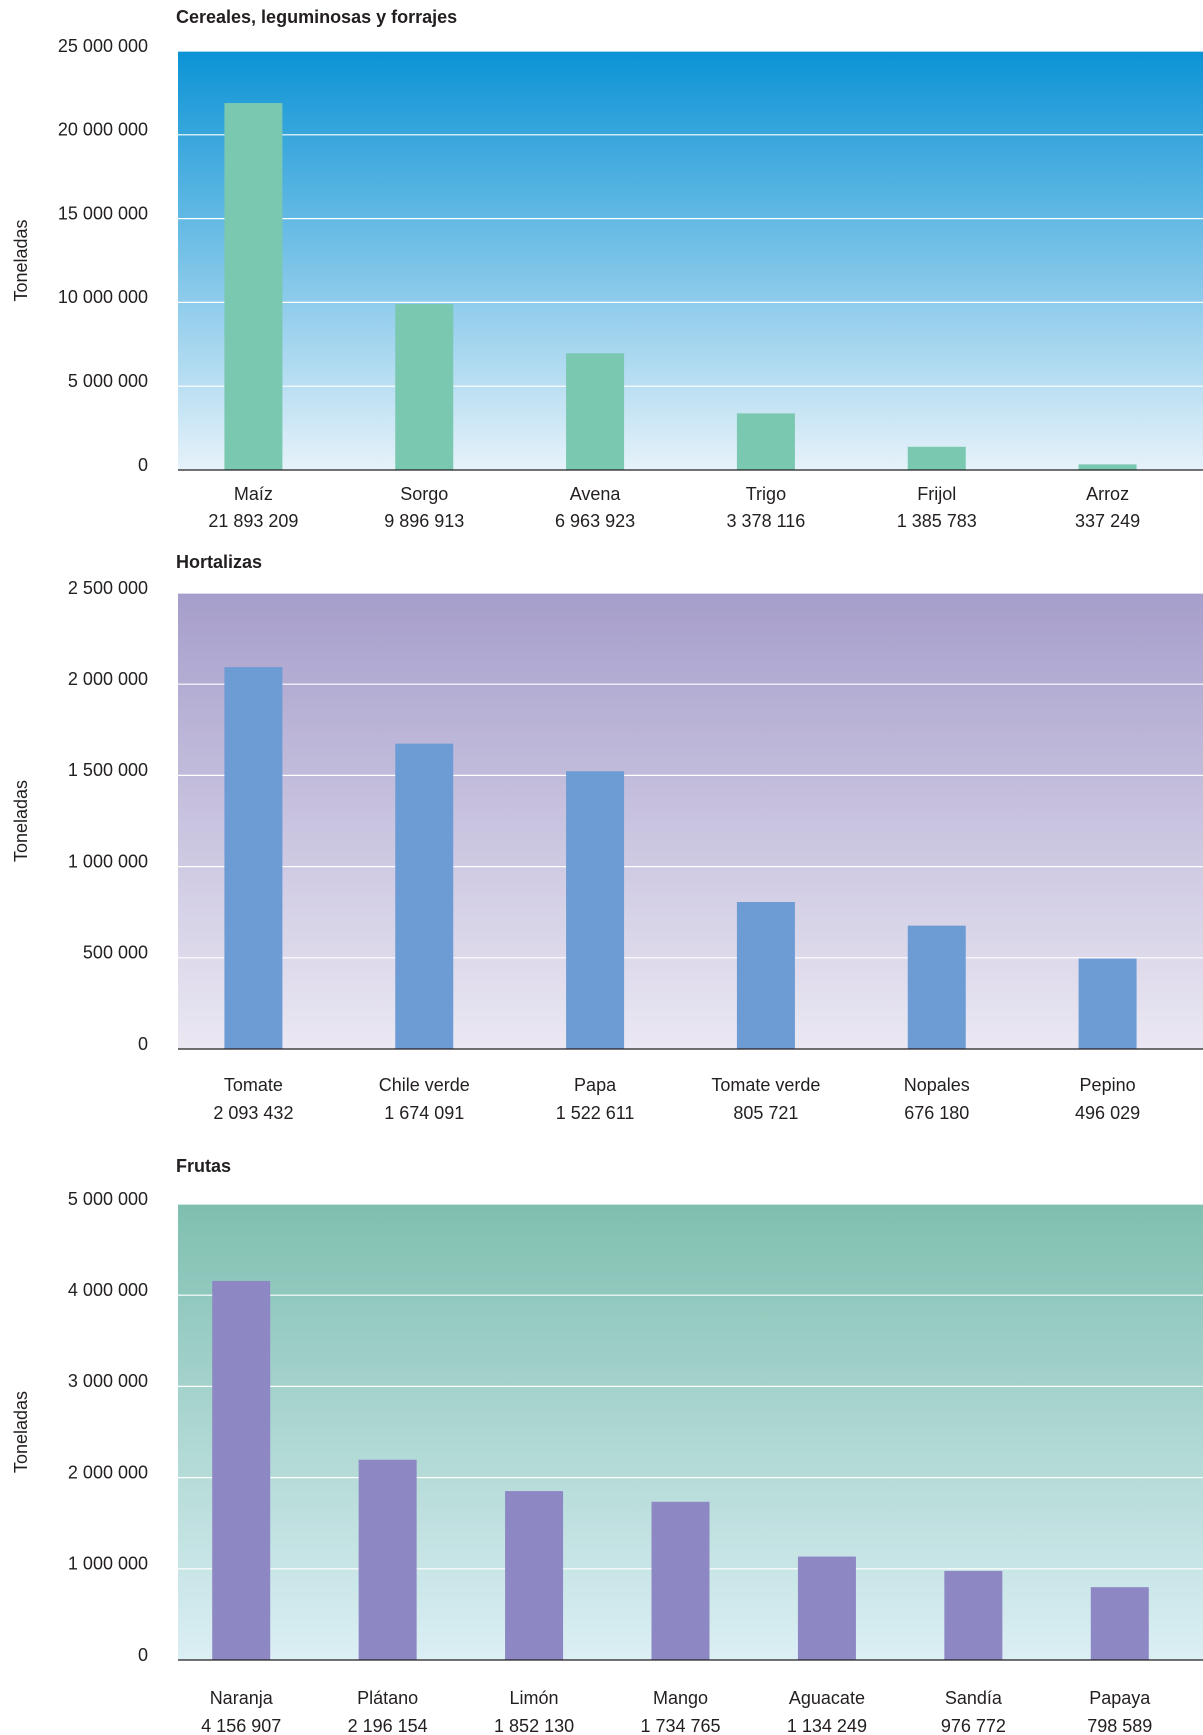 The height and width of the screenshot is (1735, 1203). I want to click on y-tick-label: 15 000 000, so click(103, 213).